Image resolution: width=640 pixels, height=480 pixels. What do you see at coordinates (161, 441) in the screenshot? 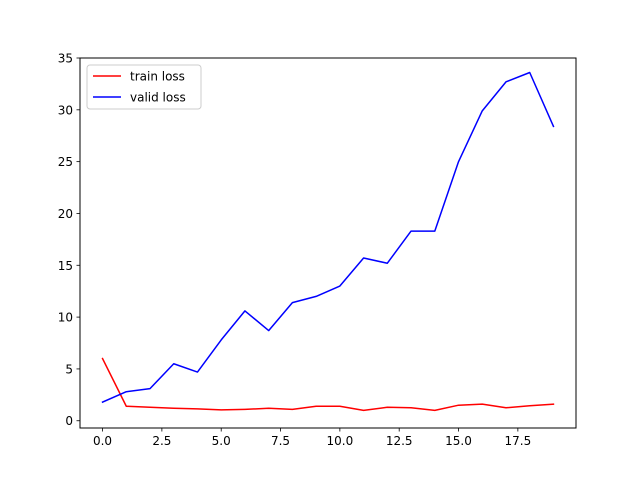
I see `x-tick-label: 2.5` at bounding box center [161, 441].